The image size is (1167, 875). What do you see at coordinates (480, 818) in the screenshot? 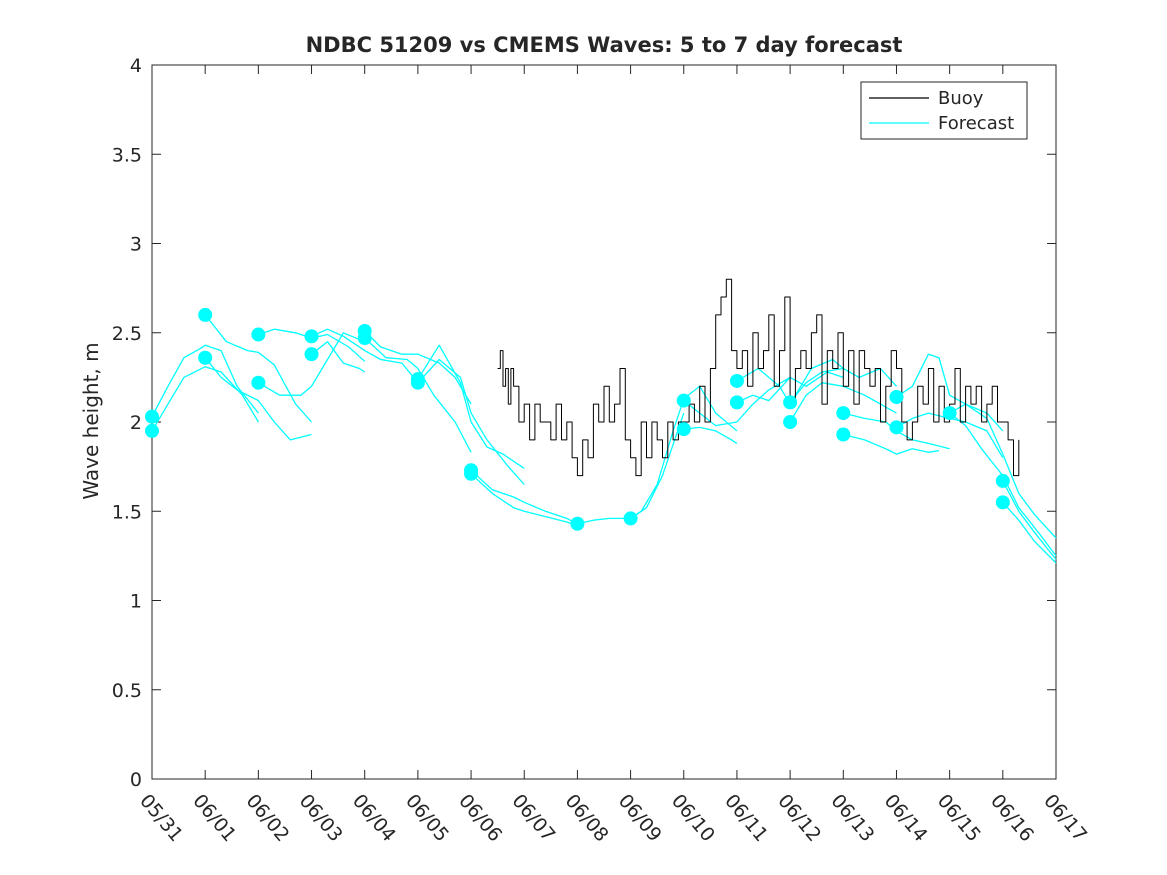
I see `x-tick-label: 06/06` at bounding box center [480, 818].